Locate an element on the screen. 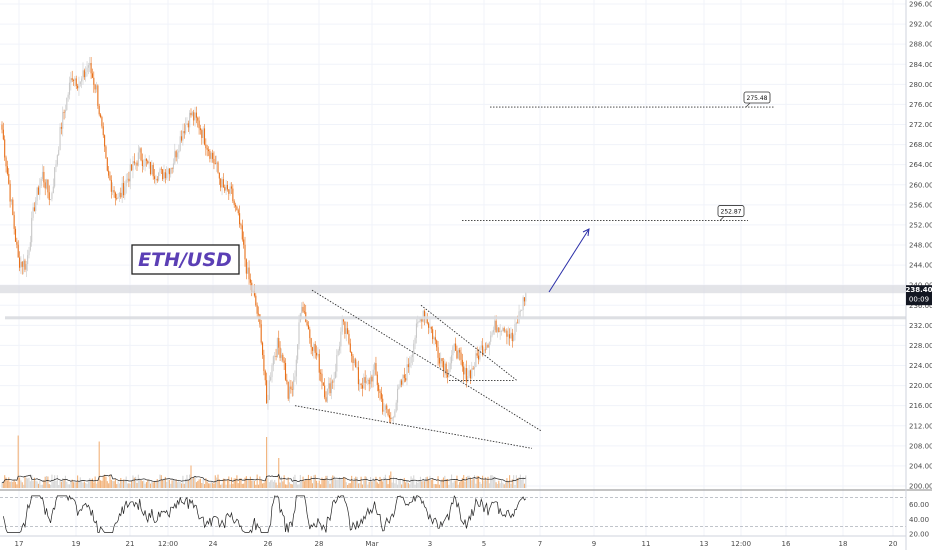 This screenshot has width=932, height=550. oscillator-tick-label: 20.00 is located at coordinates (919, 535).